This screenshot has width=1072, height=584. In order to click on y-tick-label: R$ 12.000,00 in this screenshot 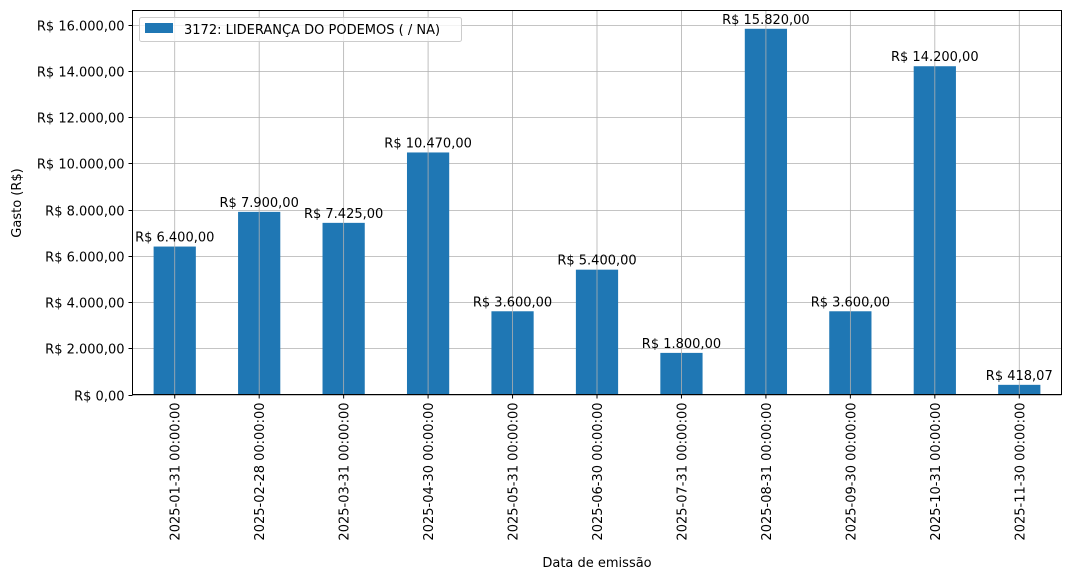, I will do `click(81, 119)`.